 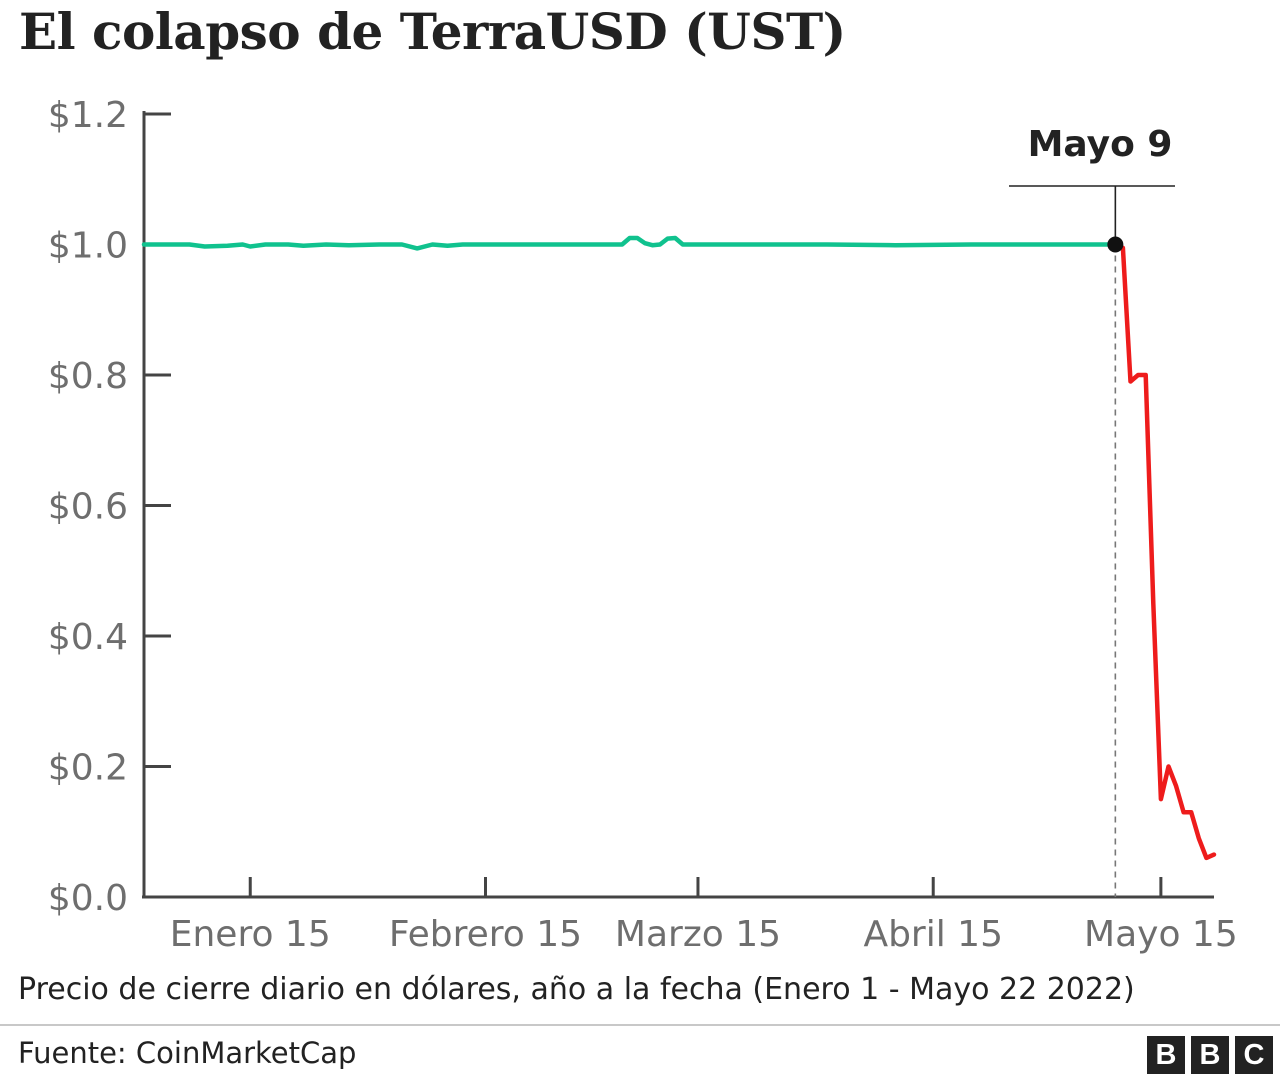 What do you see at coordinates (698, 934) in the screenshot?
I see `x-tick-label: Marzo 15` at bounding box center [698, 934].